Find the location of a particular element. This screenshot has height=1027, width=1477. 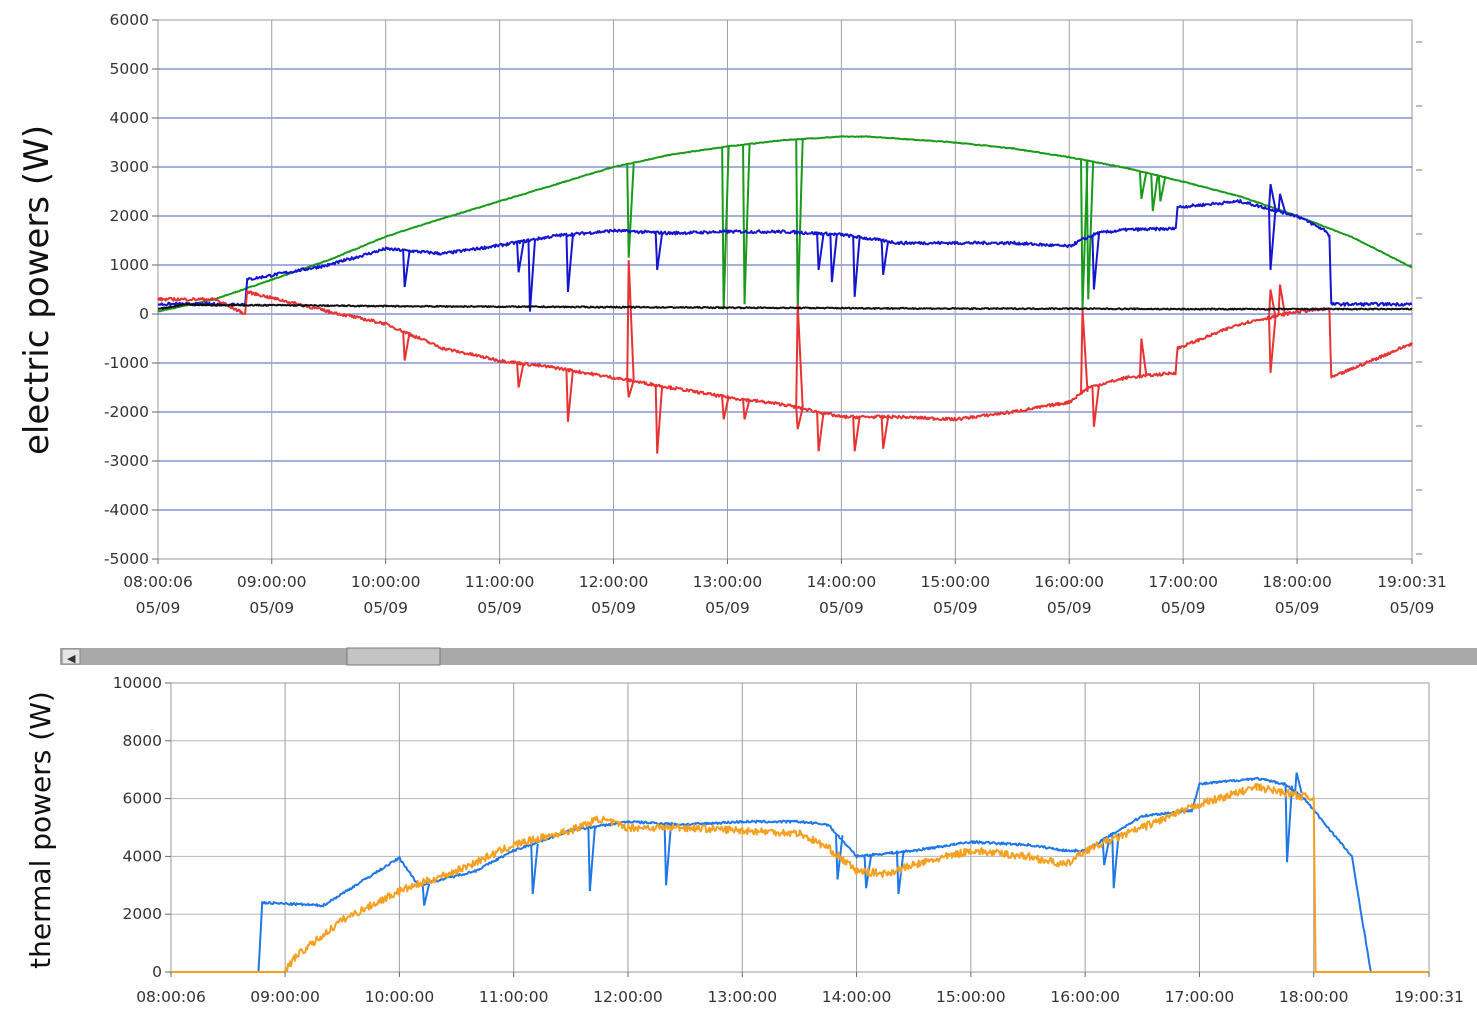

x-tick-label: 10:00:00 is located at coordinates (400, 997).